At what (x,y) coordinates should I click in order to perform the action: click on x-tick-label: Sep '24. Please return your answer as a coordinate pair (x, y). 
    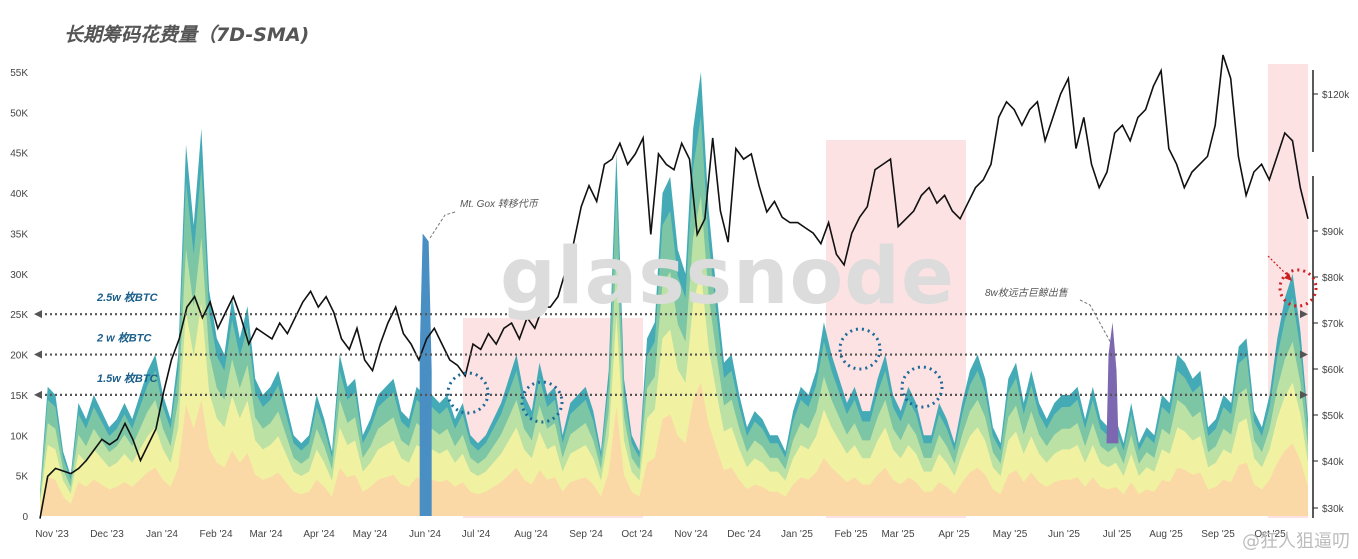
    Looking at the image, I should click on (586, 534).